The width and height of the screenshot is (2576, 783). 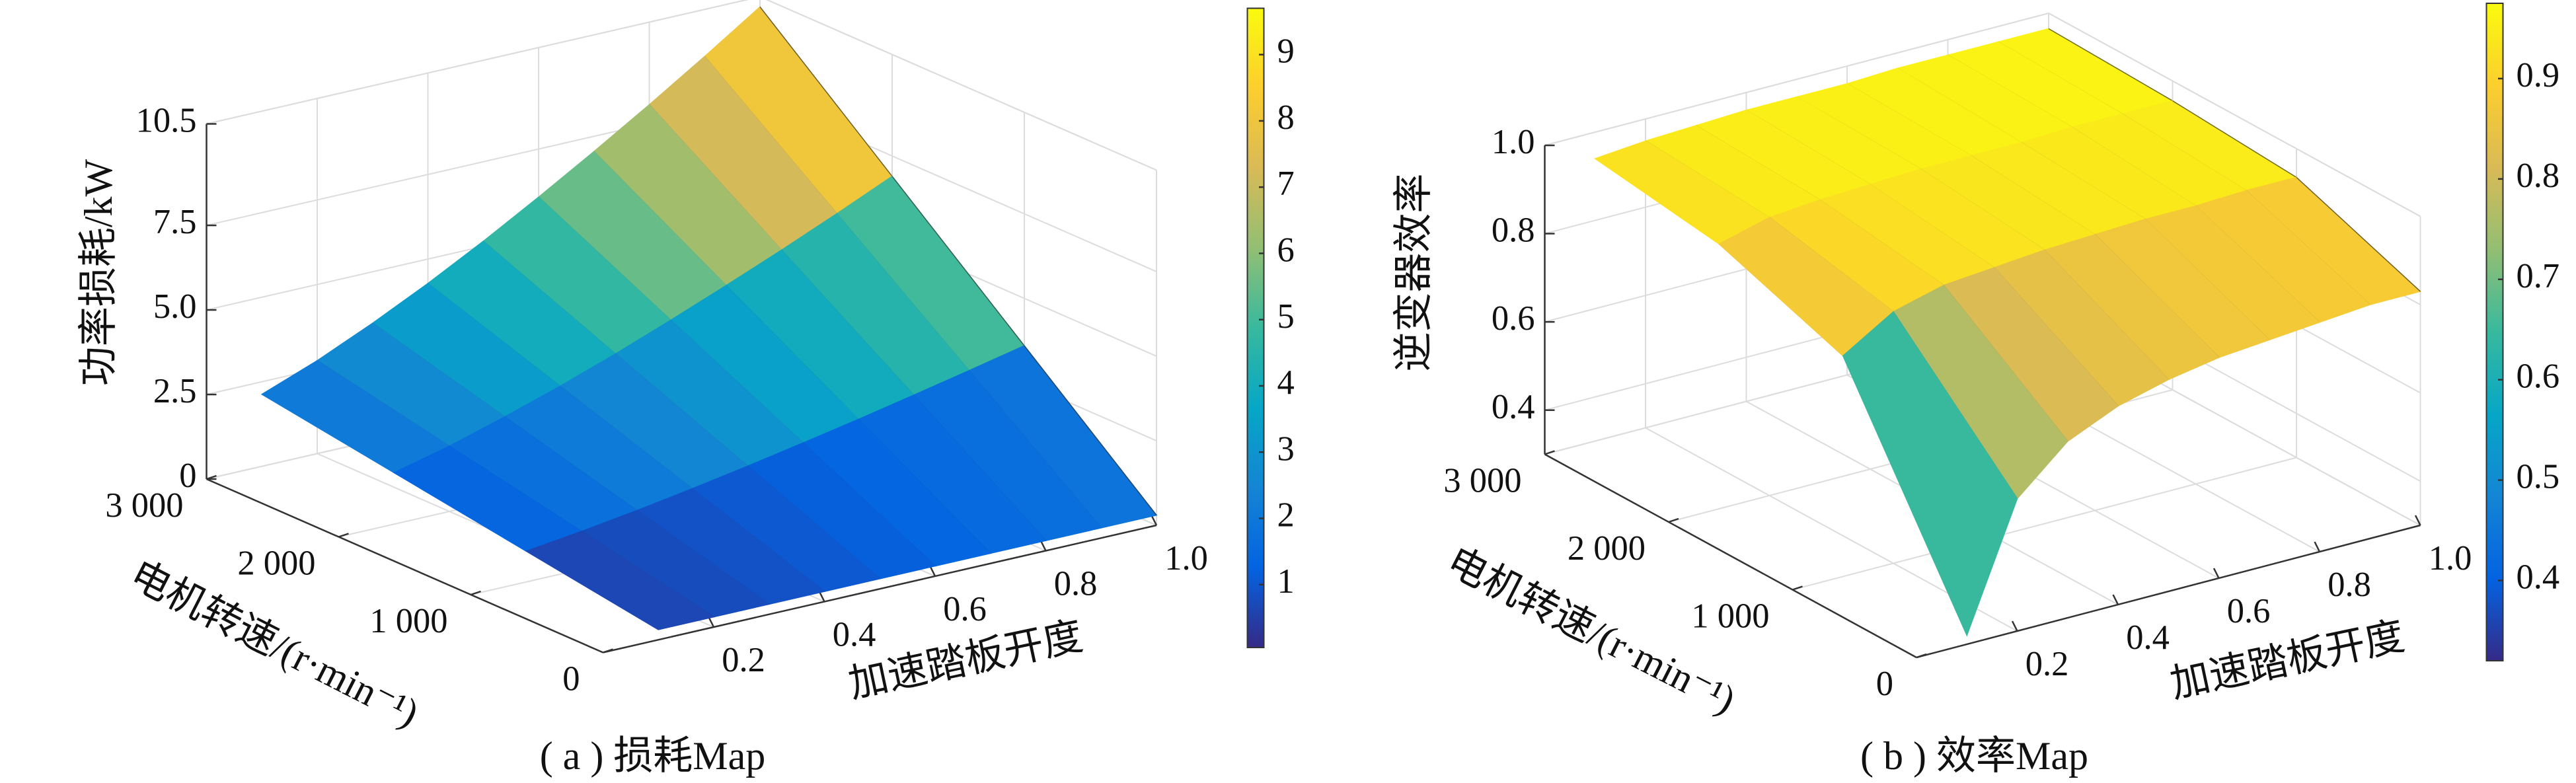 I want to click on z-tick-label: 0.8, so click(x=1513, y=230).